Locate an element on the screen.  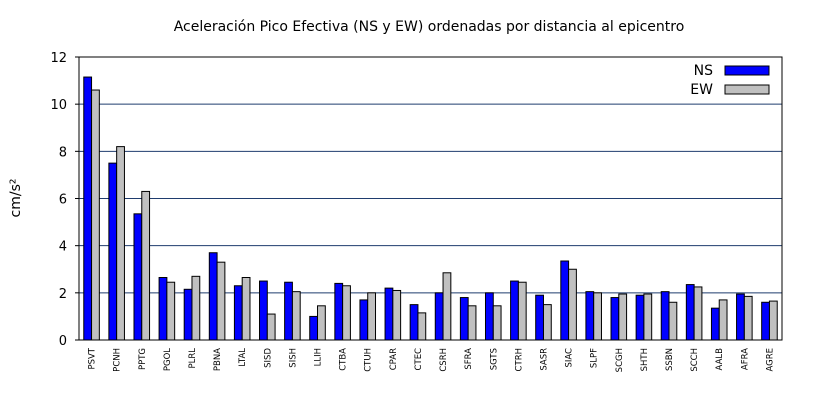
x-tick-label: CTRH is located at coordinates (519, 359).